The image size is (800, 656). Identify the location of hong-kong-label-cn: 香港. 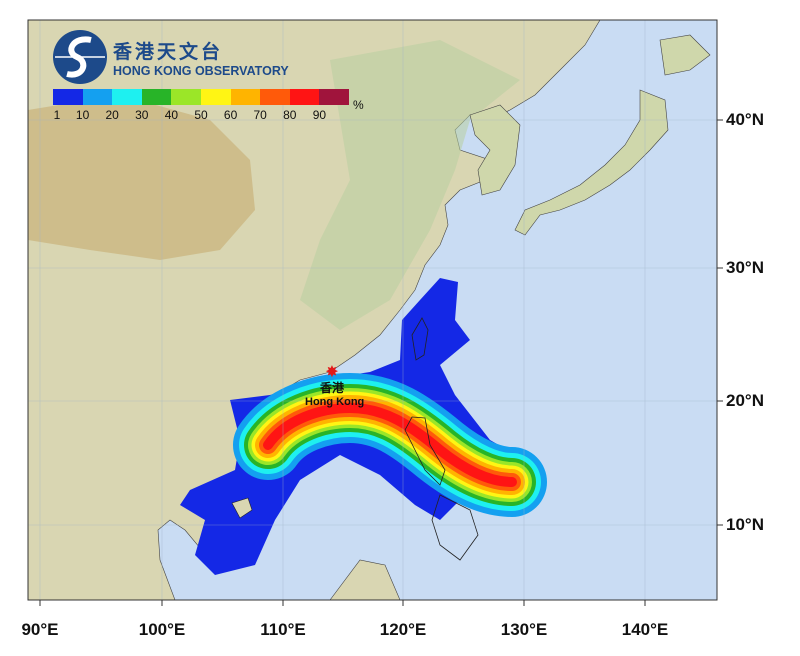
(332, 388).